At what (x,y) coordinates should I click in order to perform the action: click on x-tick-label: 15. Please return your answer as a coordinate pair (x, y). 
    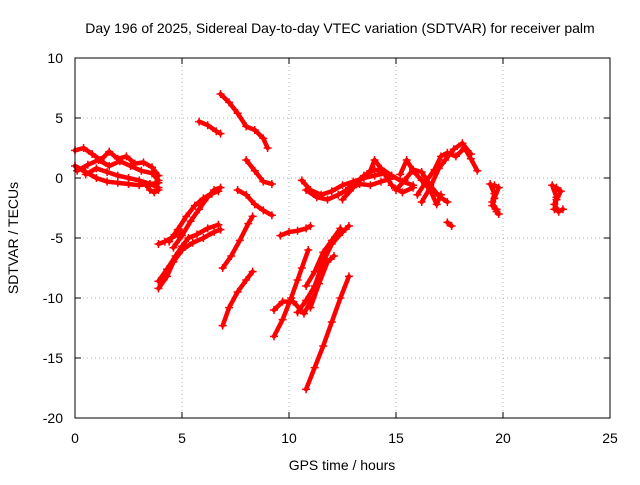
    Looking at the image, I should click on (396, 438).